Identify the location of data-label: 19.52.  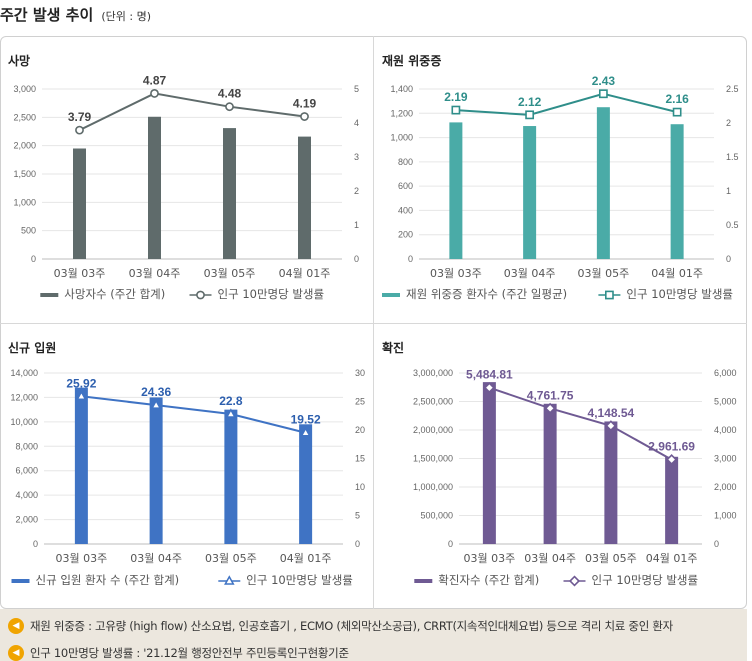
(306, 420).